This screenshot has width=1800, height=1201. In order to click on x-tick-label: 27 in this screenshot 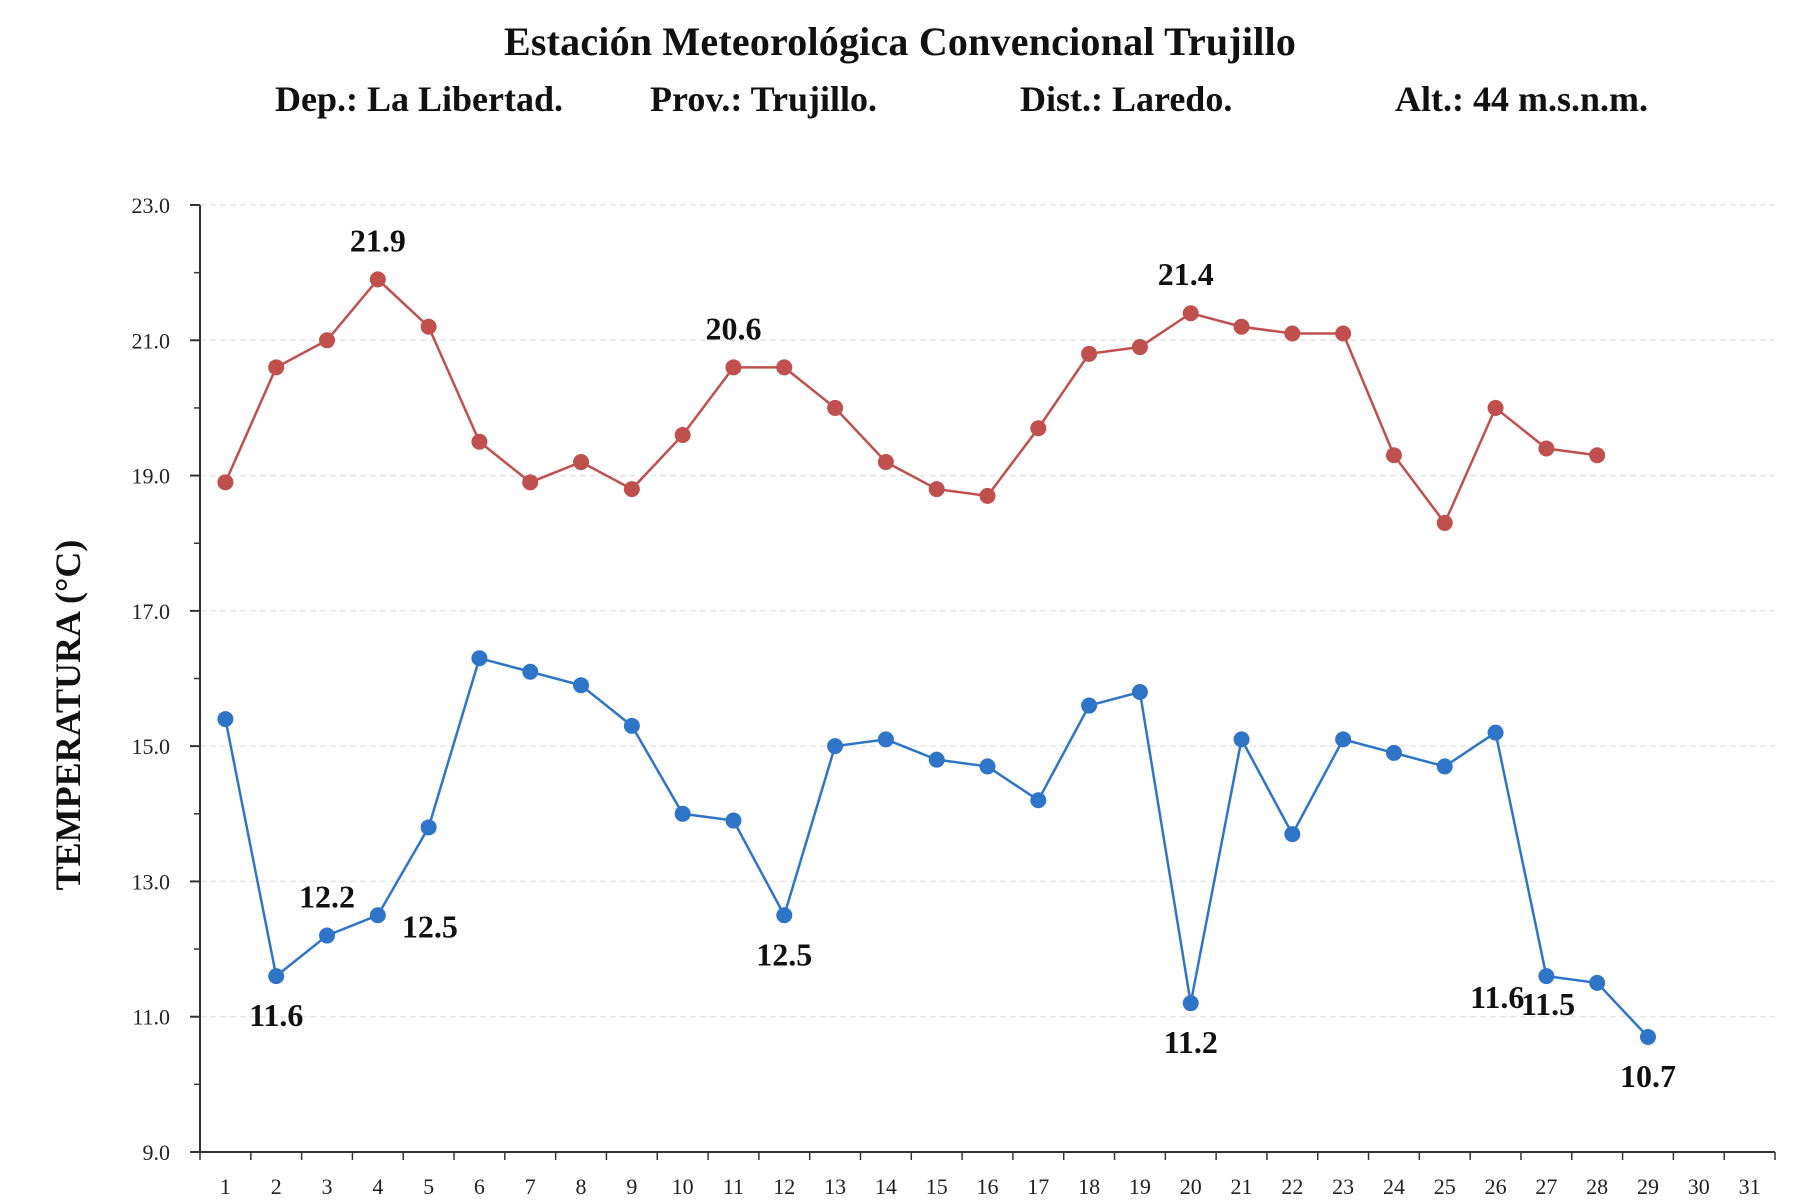, I will do `click(1546, 1186)`.